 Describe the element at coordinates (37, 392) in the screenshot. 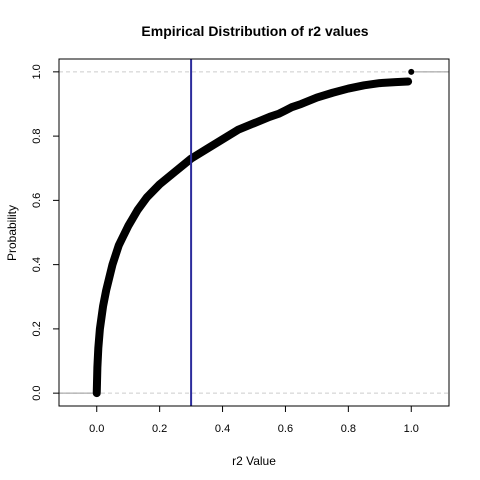

I see `y-tick-label: 0.0` at that location.